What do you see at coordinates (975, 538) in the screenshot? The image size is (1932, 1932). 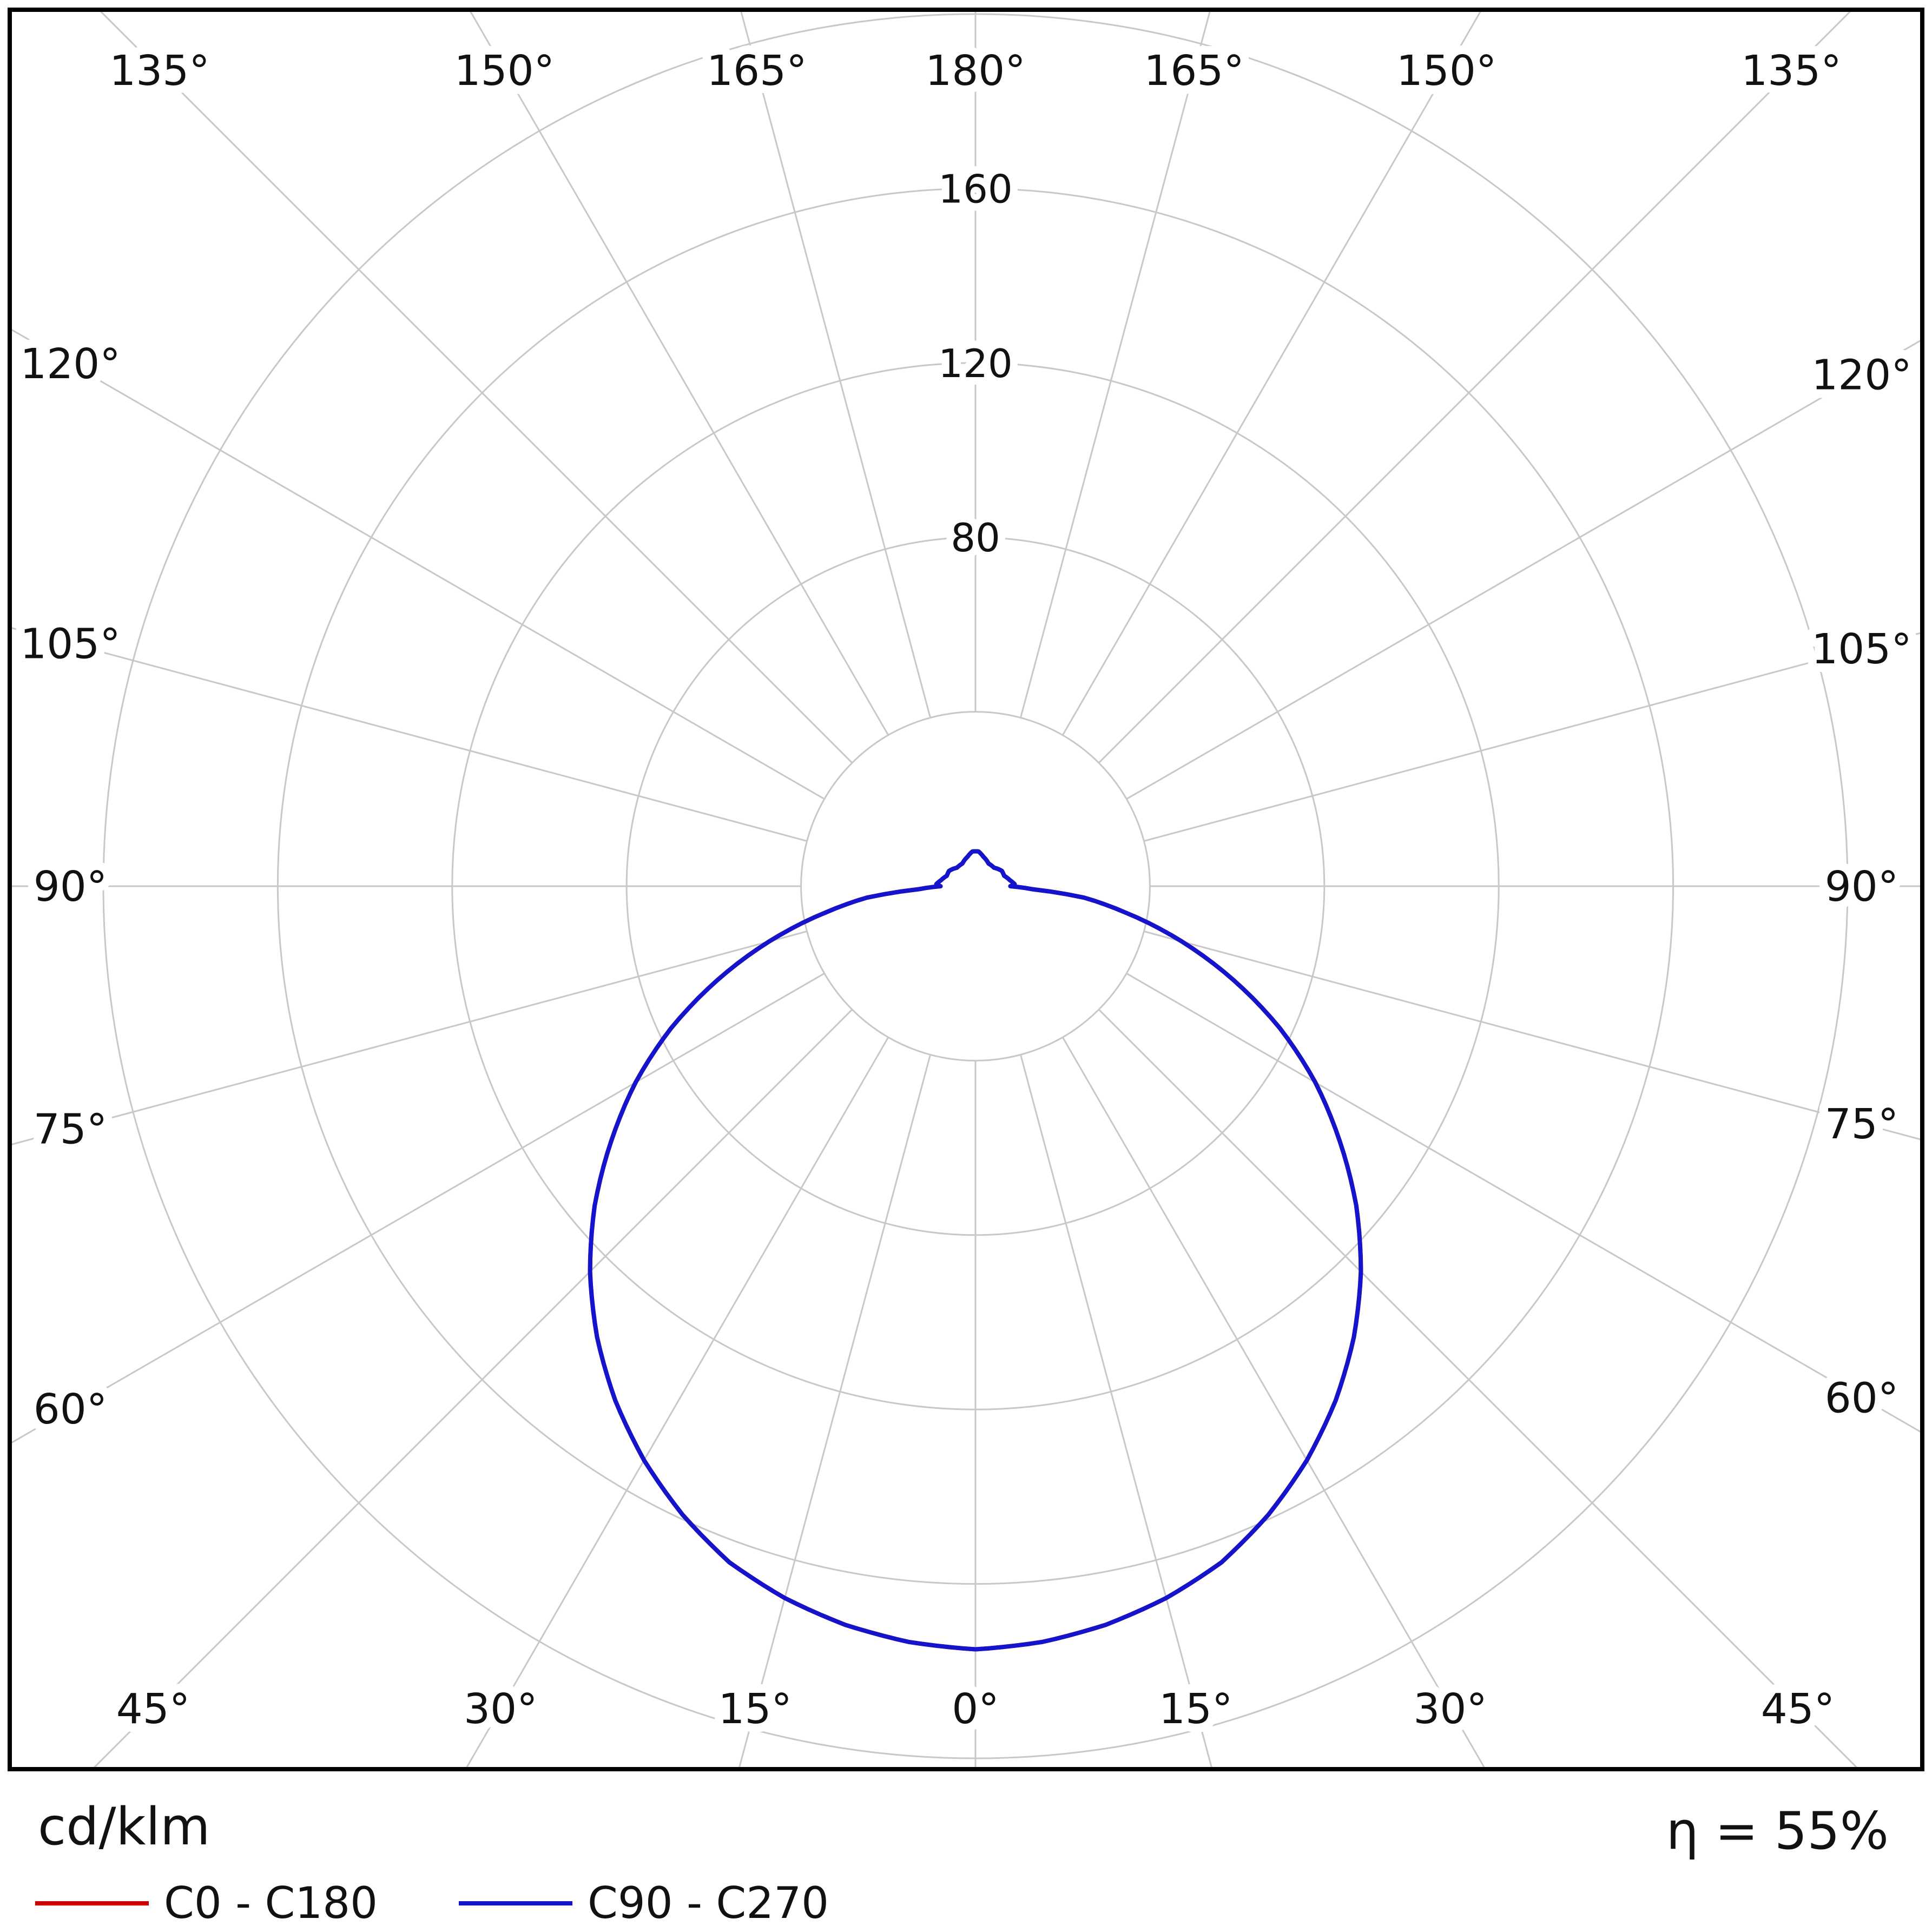 I see `ring-label-80: 80` at bounding box center [975, 538].